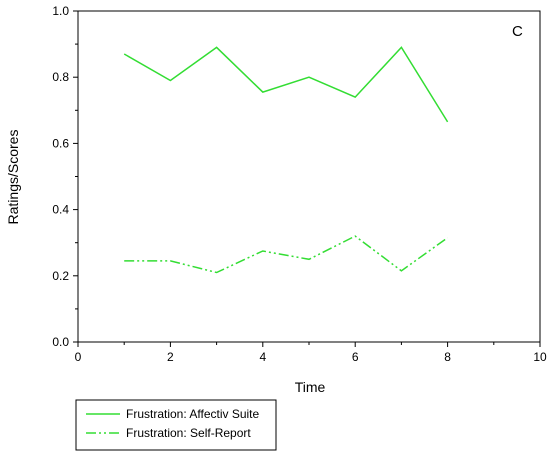  What do you see at coordinates (286, 254) in the screenshot?
I see `series-line-self-report` at bounding box center [286, 254].